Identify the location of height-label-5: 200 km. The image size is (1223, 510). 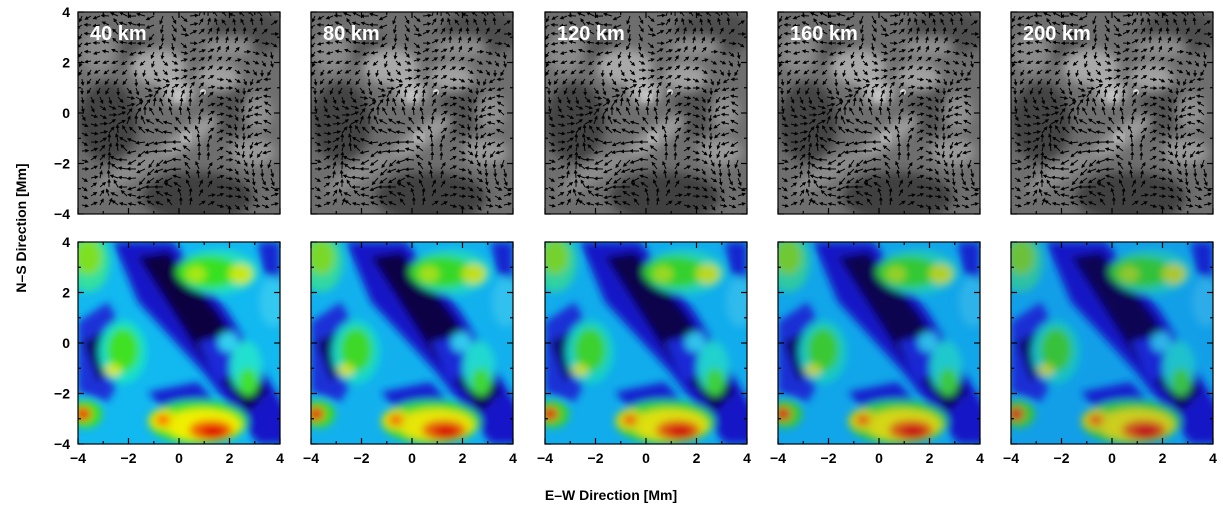
(1057, 34).